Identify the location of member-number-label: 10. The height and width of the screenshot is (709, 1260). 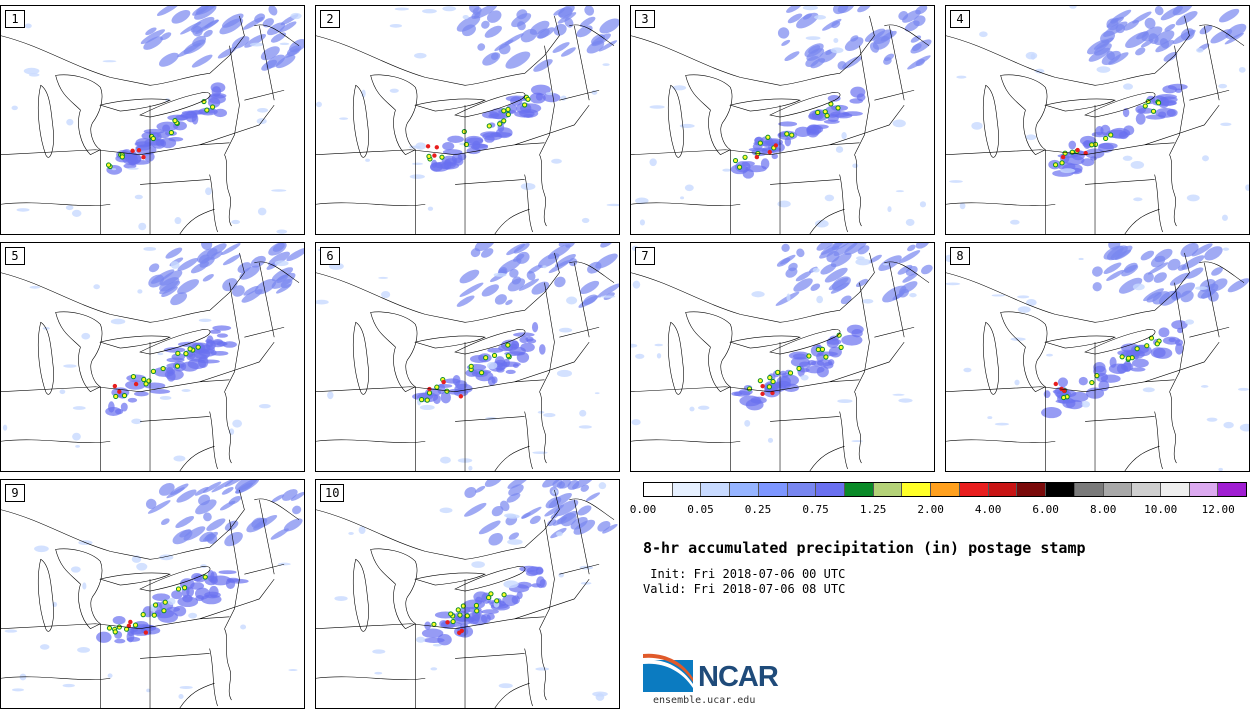
(332, 493).